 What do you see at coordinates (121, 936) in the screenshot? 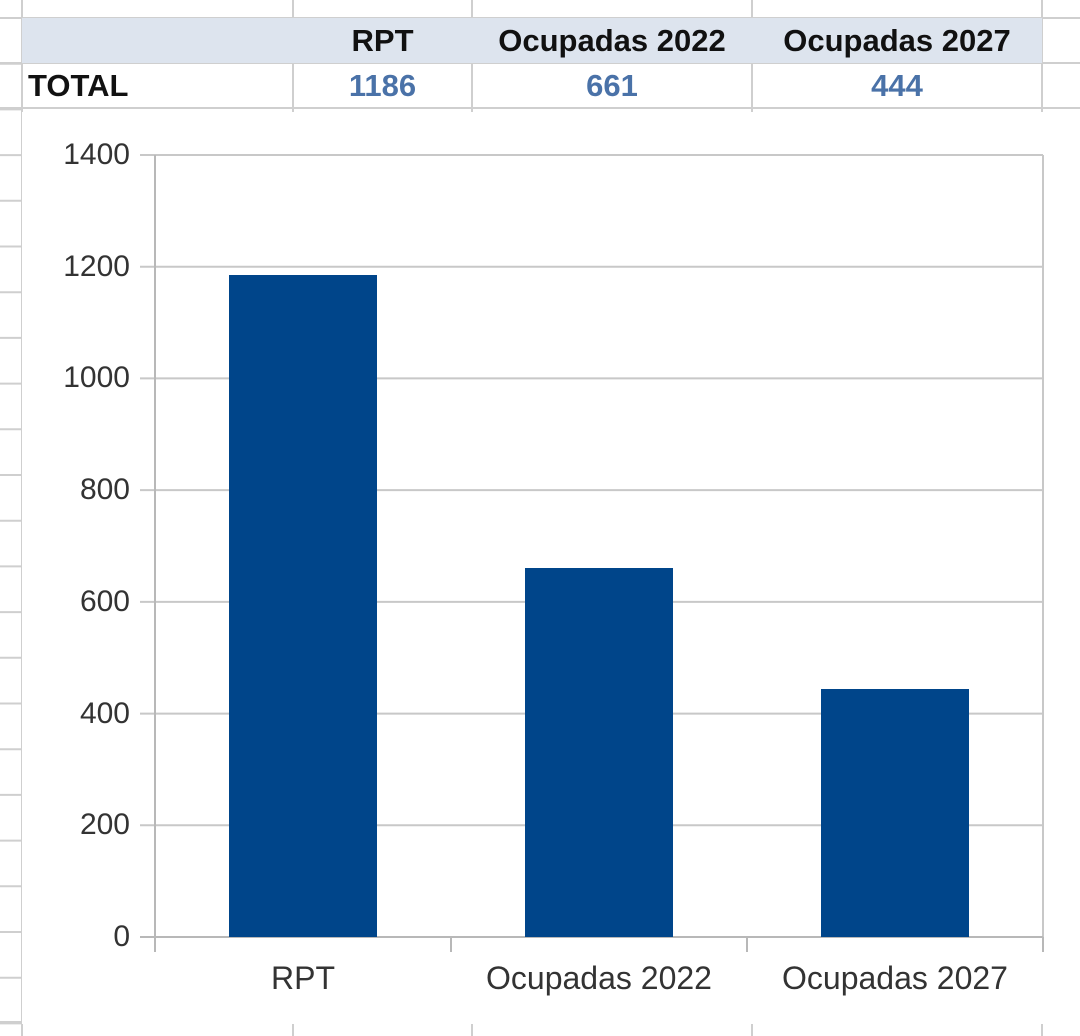
I see `y-tick-label: 0` at bounding box center [121, 936].